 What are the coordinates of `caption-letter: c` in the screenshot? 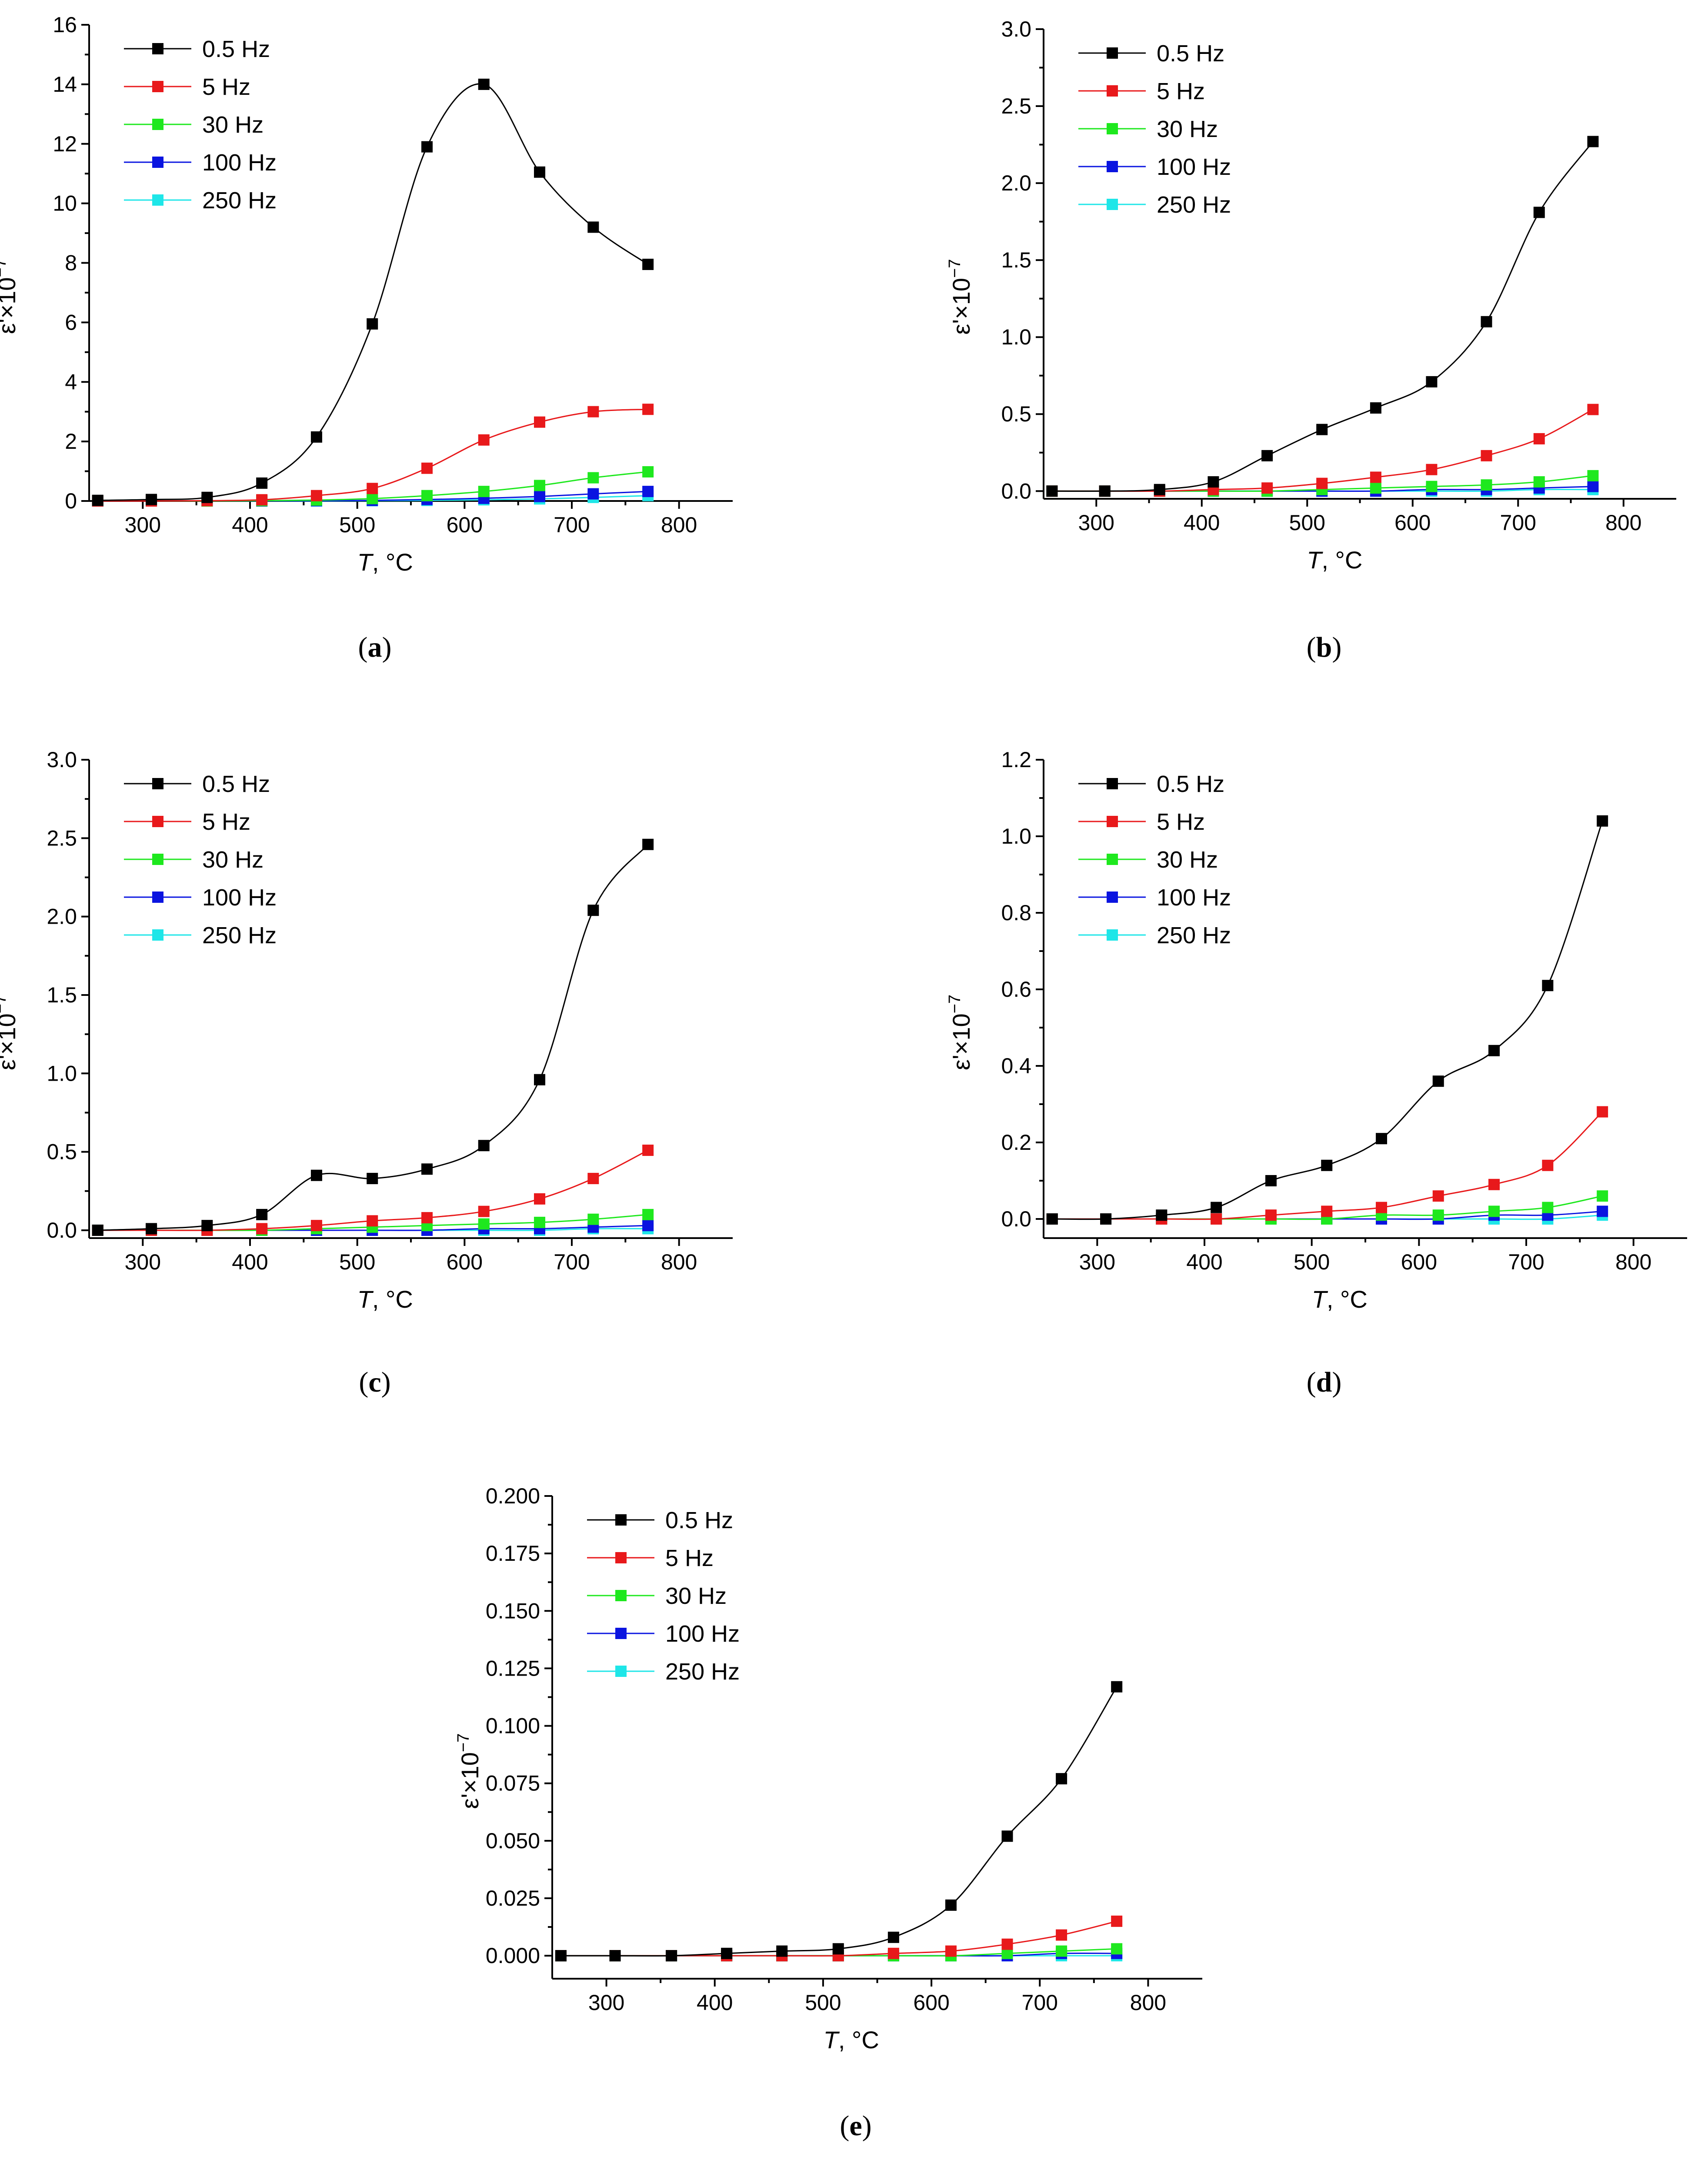 It's located at (374, 1382).